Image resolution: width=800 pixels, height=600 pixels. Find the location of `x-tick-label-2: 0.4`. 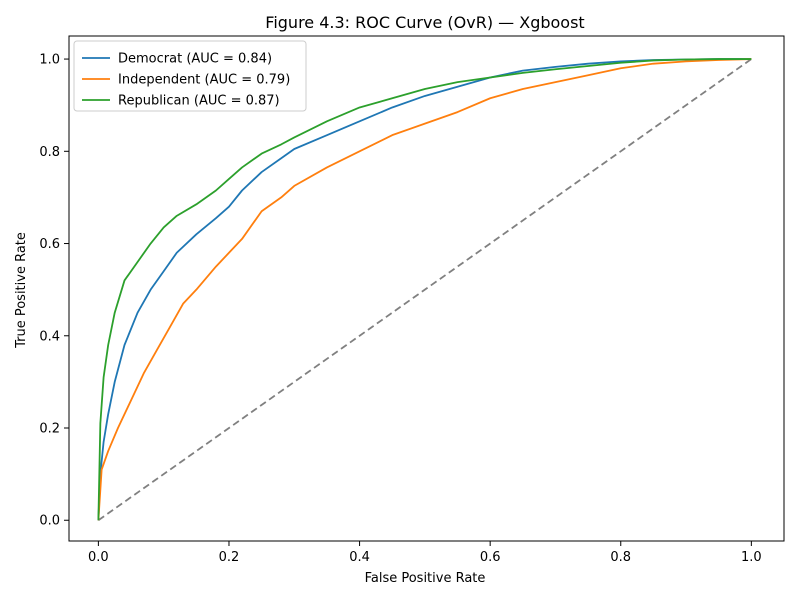

x-tick-label-2: 0.4 is located at coordinates (359, 557).